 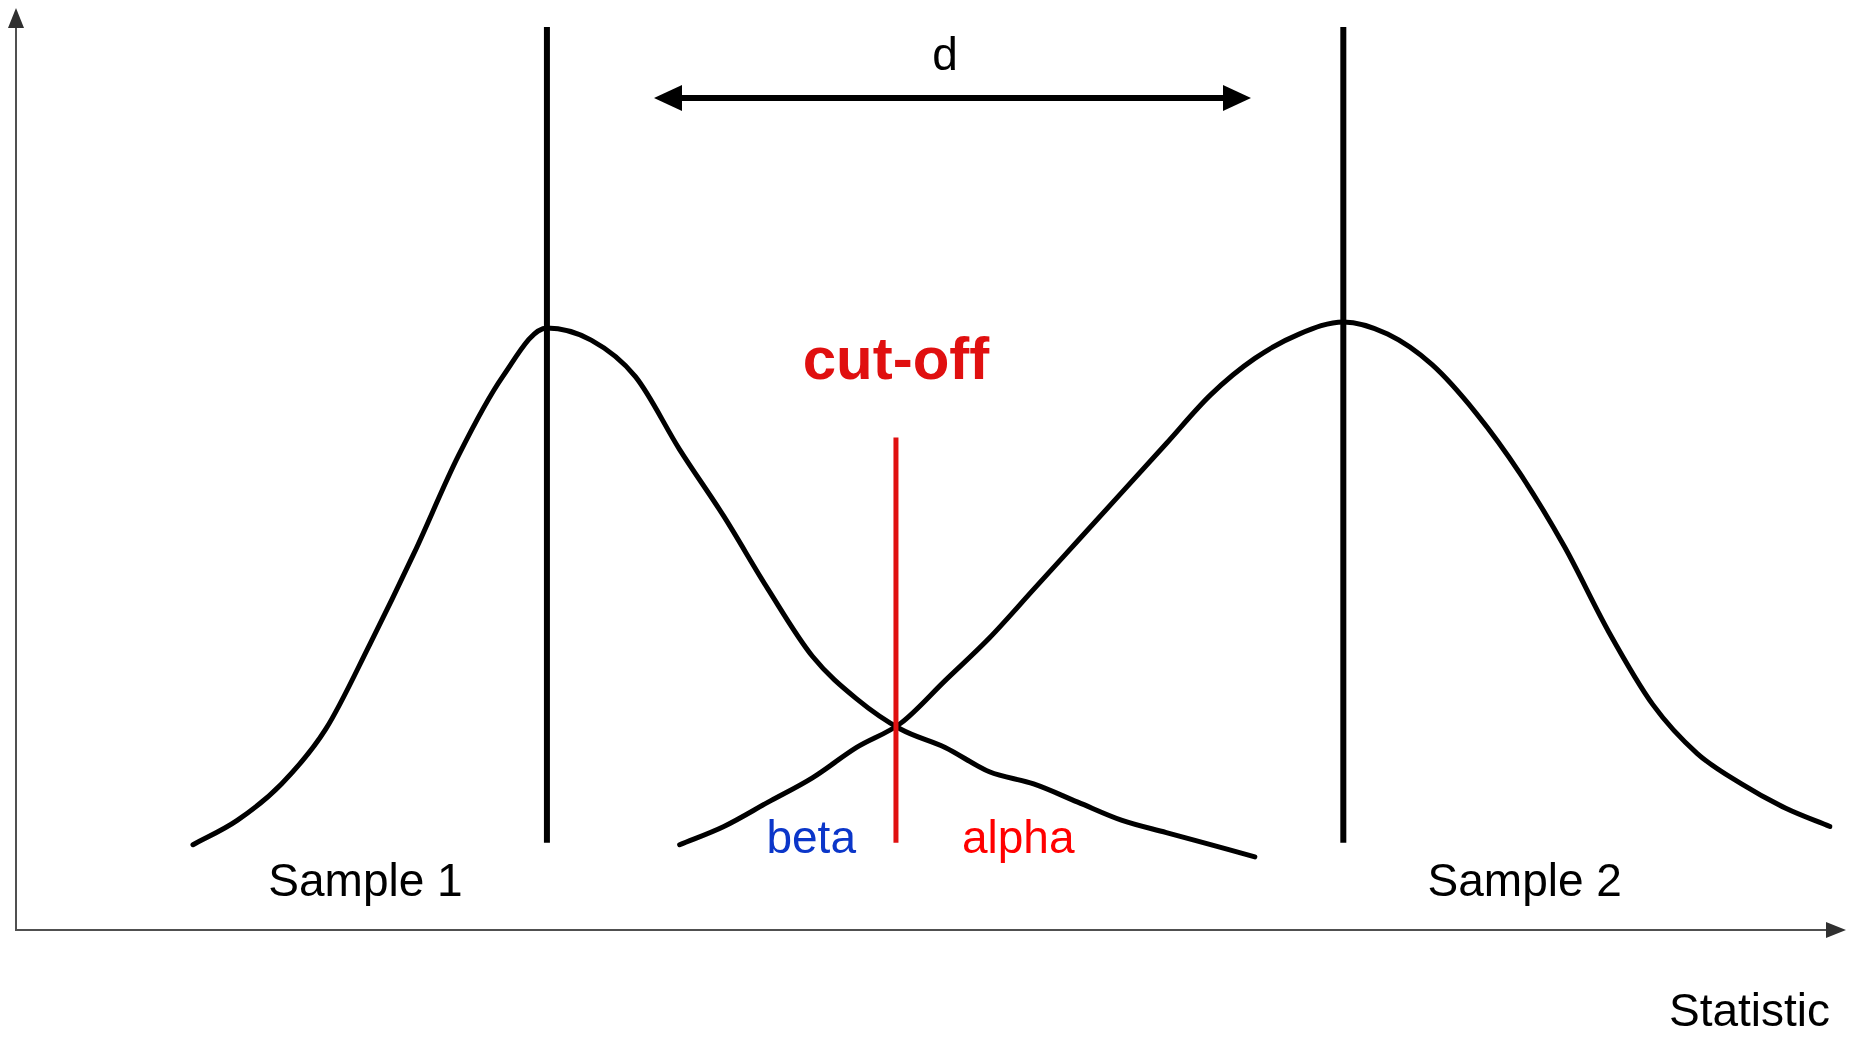 What do you see at coordinates (1524, 879) in the screenshot?
I see `text: Sample 2` at bounding box center [1524, 879].